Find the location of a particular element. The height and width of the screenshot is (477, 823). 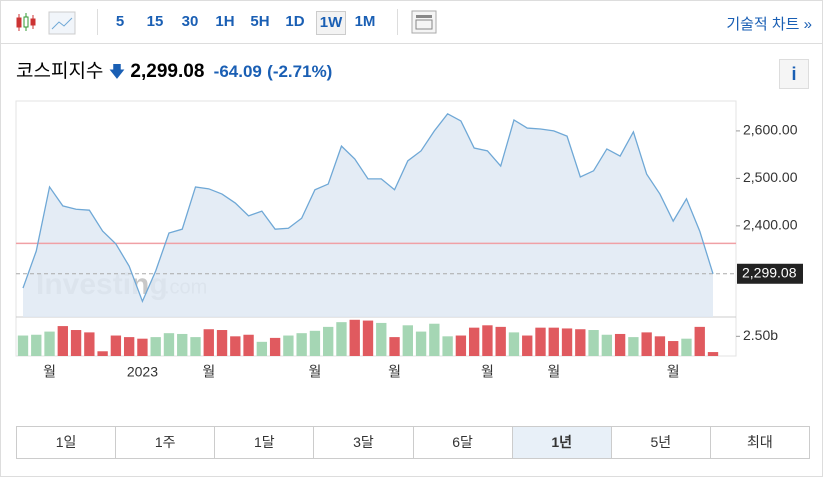

y-tick-label: 2,400.00 is located at coordinates (770, 225).